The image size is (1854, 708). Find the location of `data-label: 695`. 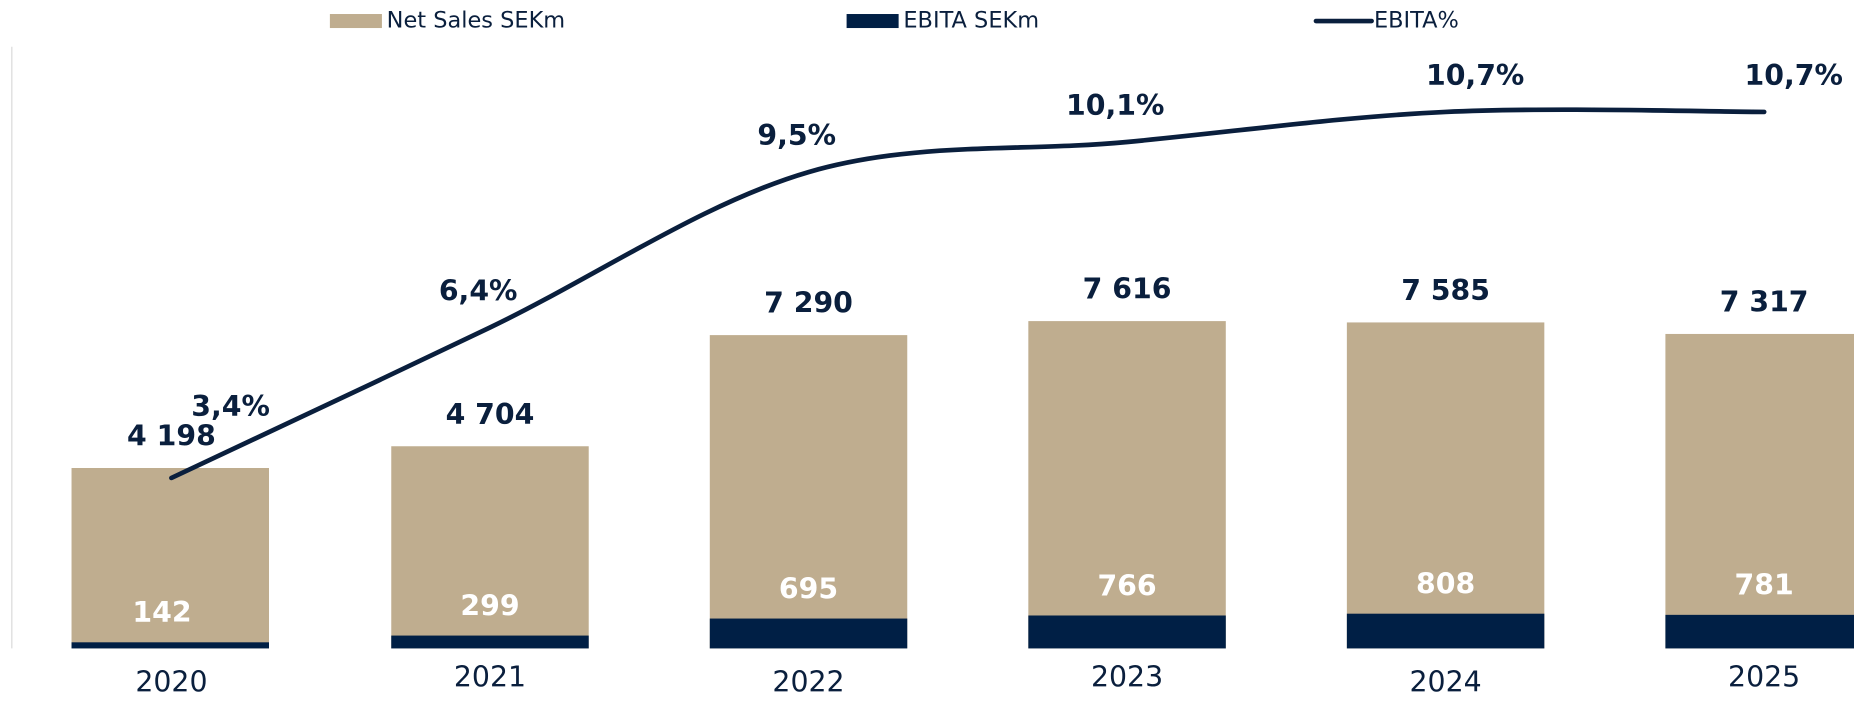

data-label: 695 is located at coordinates (808, 589).